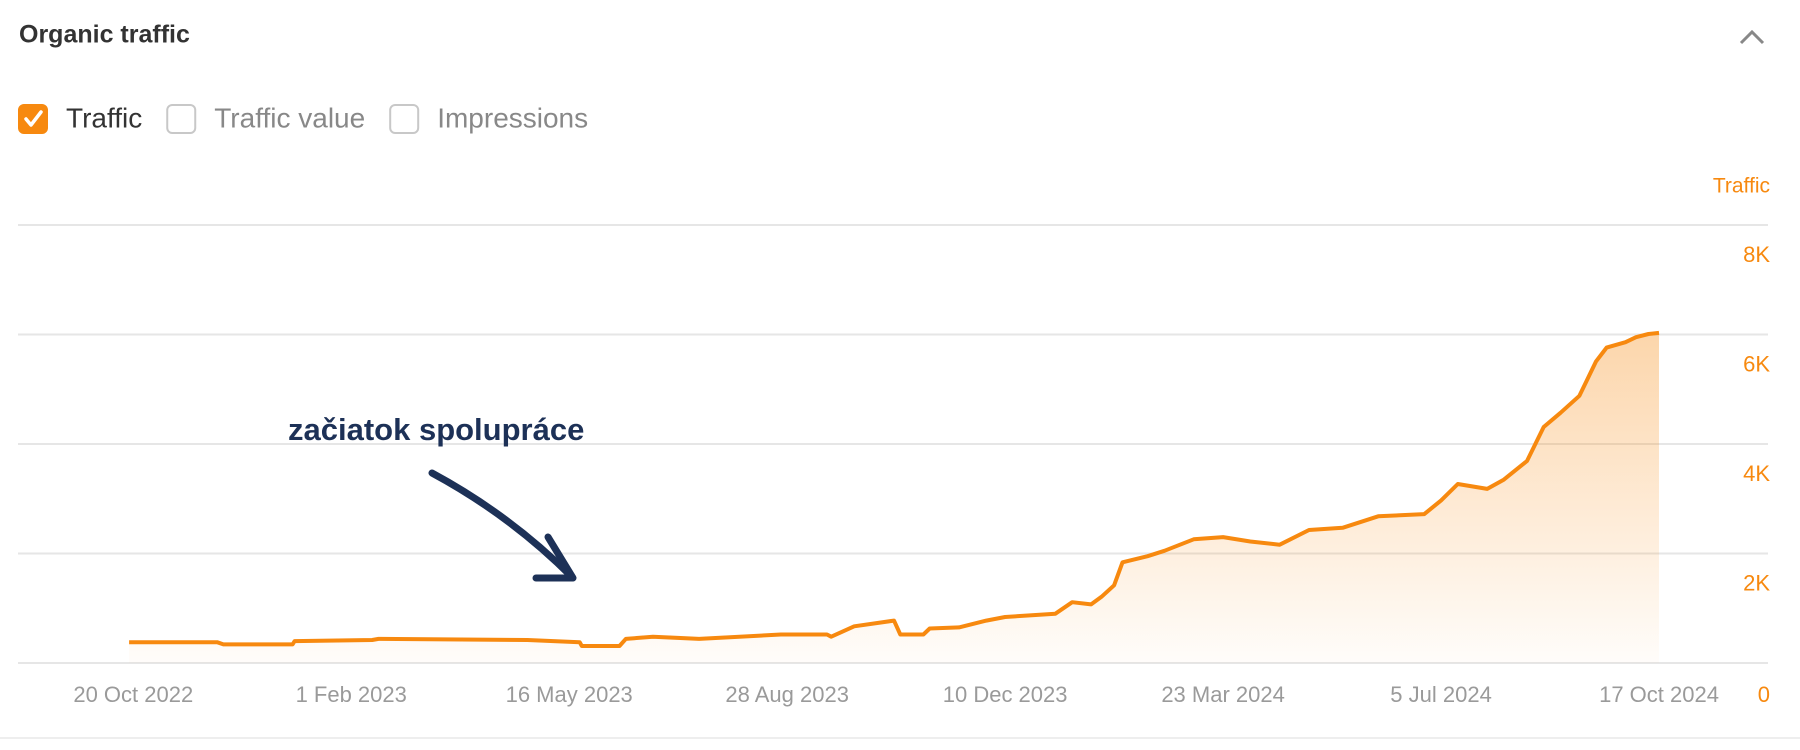 The height and width of the screenshot is (750, 1800). I want to click on annotation-arrowhead, so click(554, 557).